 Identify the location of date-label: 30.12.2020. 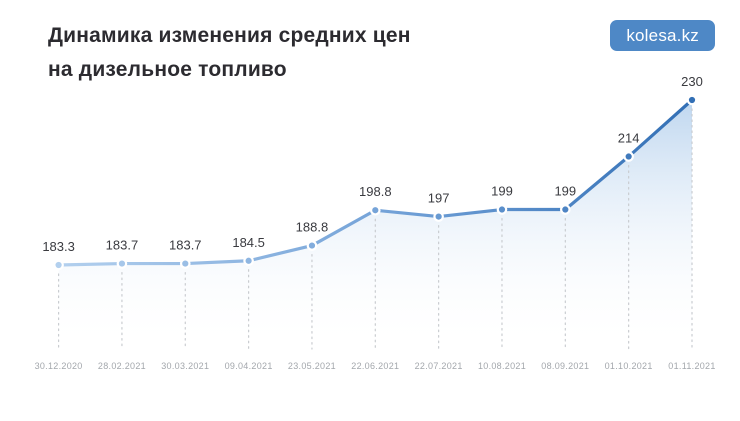
(59, 366).